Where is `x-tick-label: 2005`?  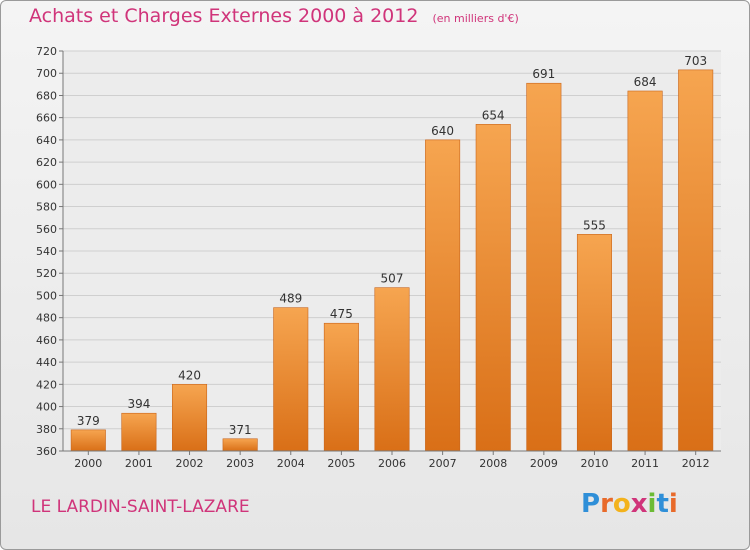
x-tick-label: 2005 is located at coordinates (341, 463).